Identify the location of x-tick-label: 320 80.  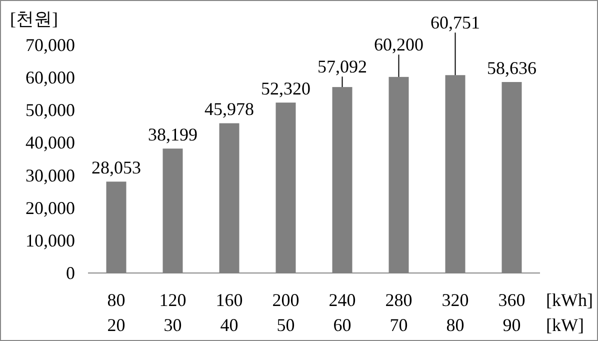
(455, 312).